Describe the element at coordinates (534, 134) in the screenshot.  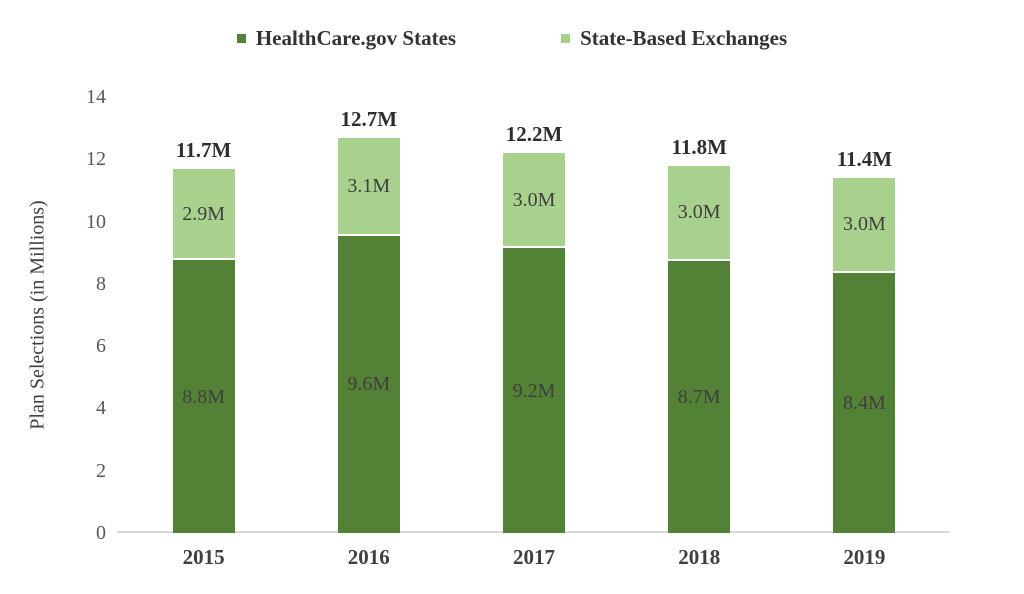
I see `total-label-2017: 12.2M` at that location.